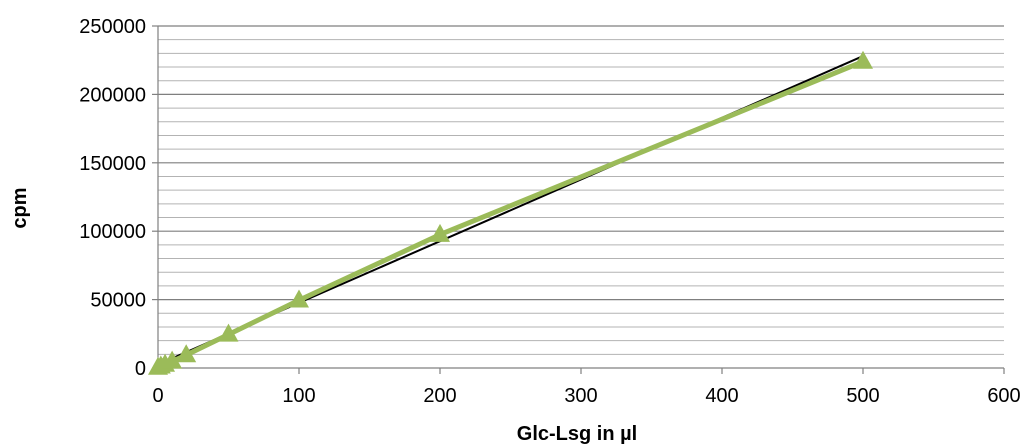 Image resolution: width=1034 pixels, height=448 pixels. I want to click on y-tick-label: 150000, so click(112, 164).